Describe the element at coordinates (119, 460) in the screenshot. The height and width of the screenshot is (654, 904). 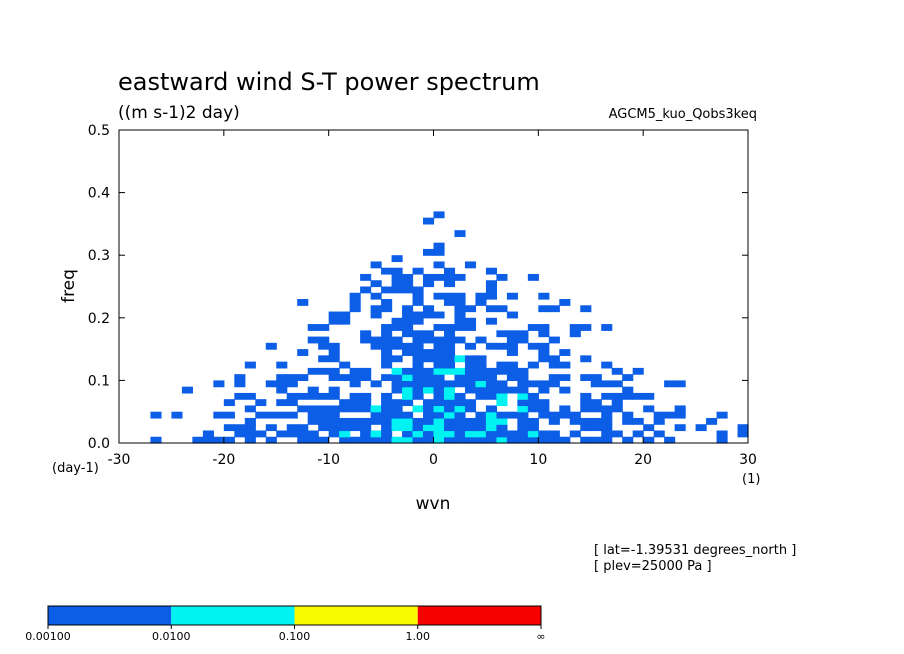
I see `x-tick-label: -30` at that location.